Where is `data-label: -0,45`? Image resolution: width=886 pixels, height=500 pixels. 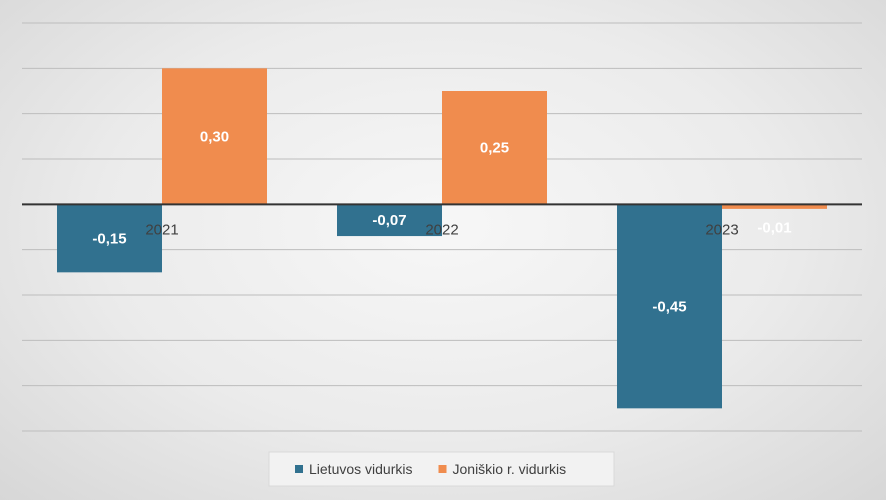
data-label: -0,45 is located at coordinates (669, 306).